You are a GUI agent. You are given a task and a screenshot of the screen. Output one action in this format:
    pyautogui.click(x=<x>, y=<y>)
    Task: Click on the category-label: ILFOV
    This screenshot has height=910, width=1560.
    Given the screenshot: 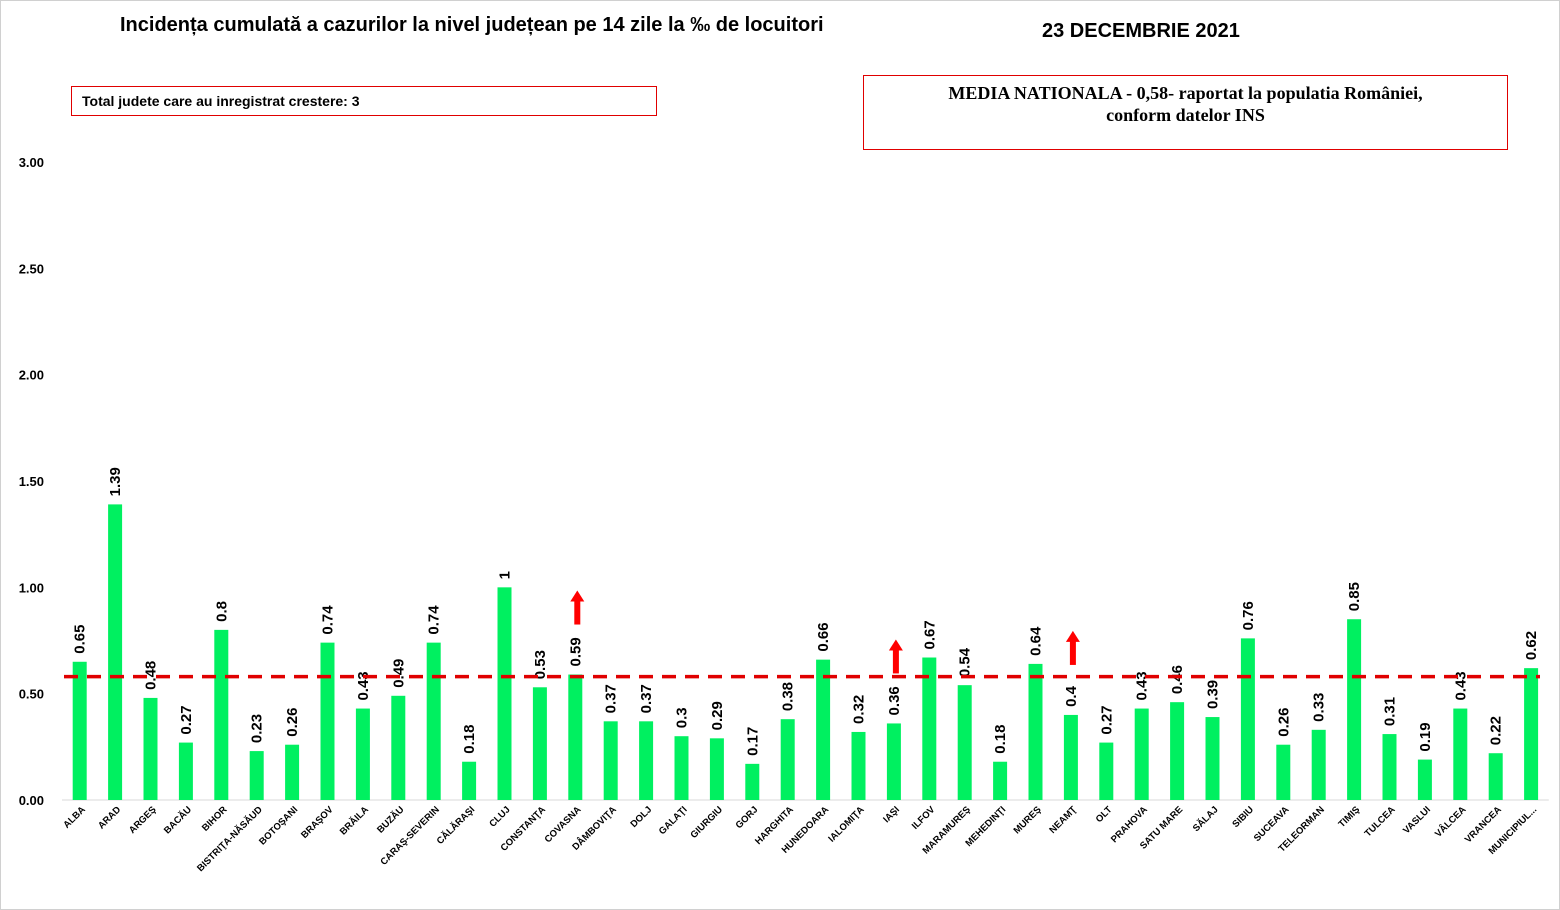 What is the action you would take?
    pyautogui.click(x=924, y=818)
    